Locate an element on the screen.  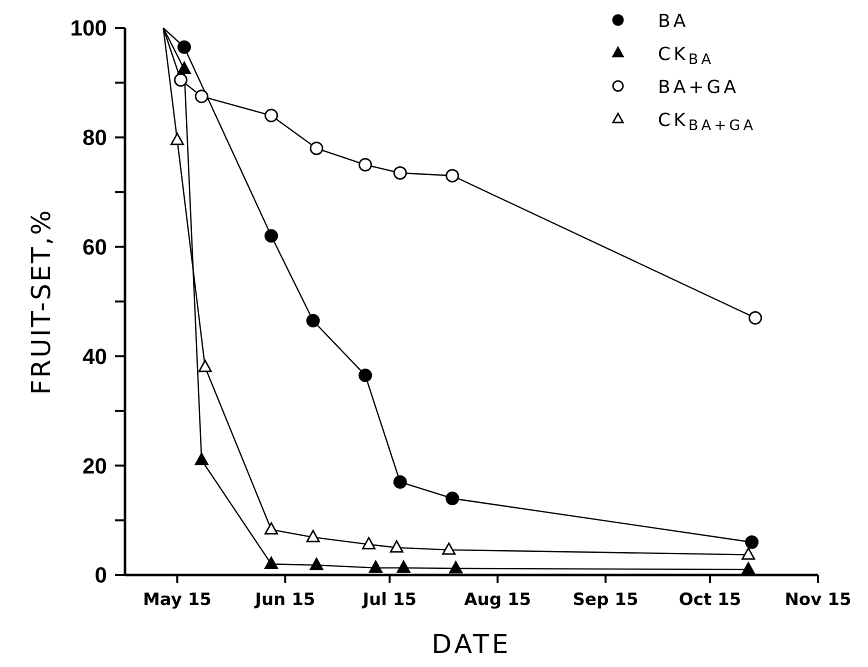
x-tick-label: Sep 15 is located at coordinates (605, 600).